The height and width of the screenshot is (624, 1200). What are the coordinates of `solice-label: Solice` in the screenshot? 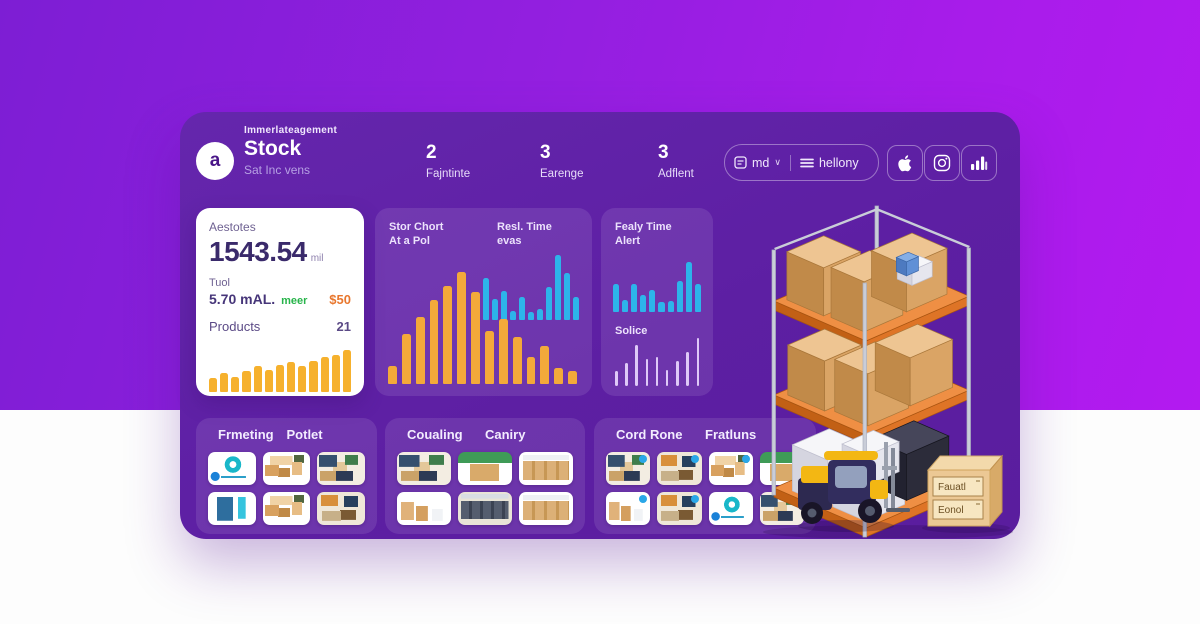 It's located at (631, 331).